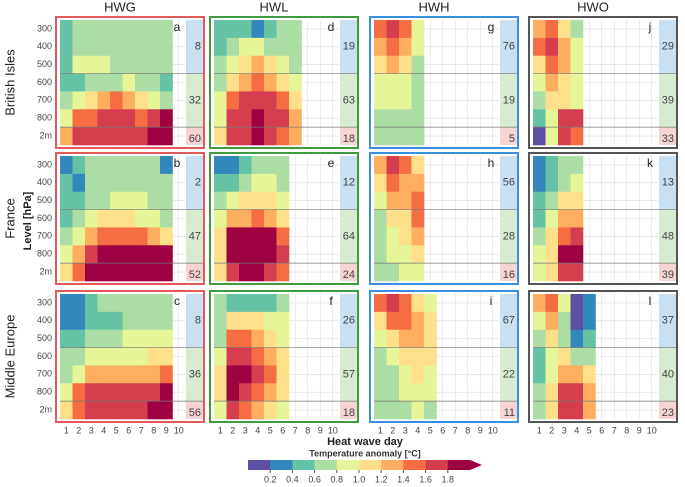 The height and width of the screenshot is (487, 685). Describe the element at coordinates (91, 430) in the screenshot. I see `x-tick-label: 3` at that location.